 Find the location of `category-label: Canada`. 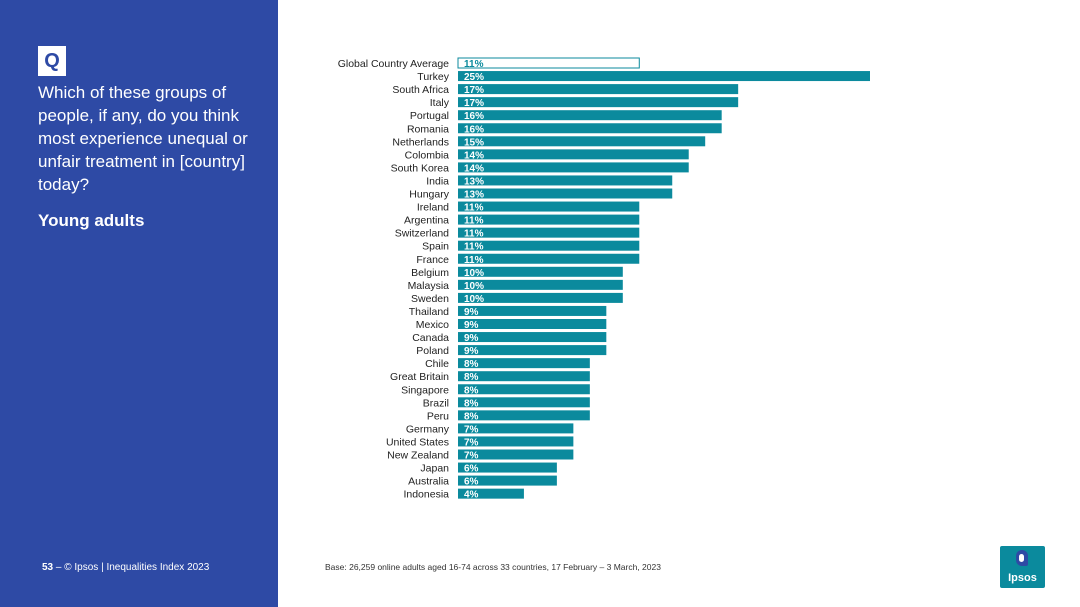

category-label: Canada is located at coordinates (430, 338).